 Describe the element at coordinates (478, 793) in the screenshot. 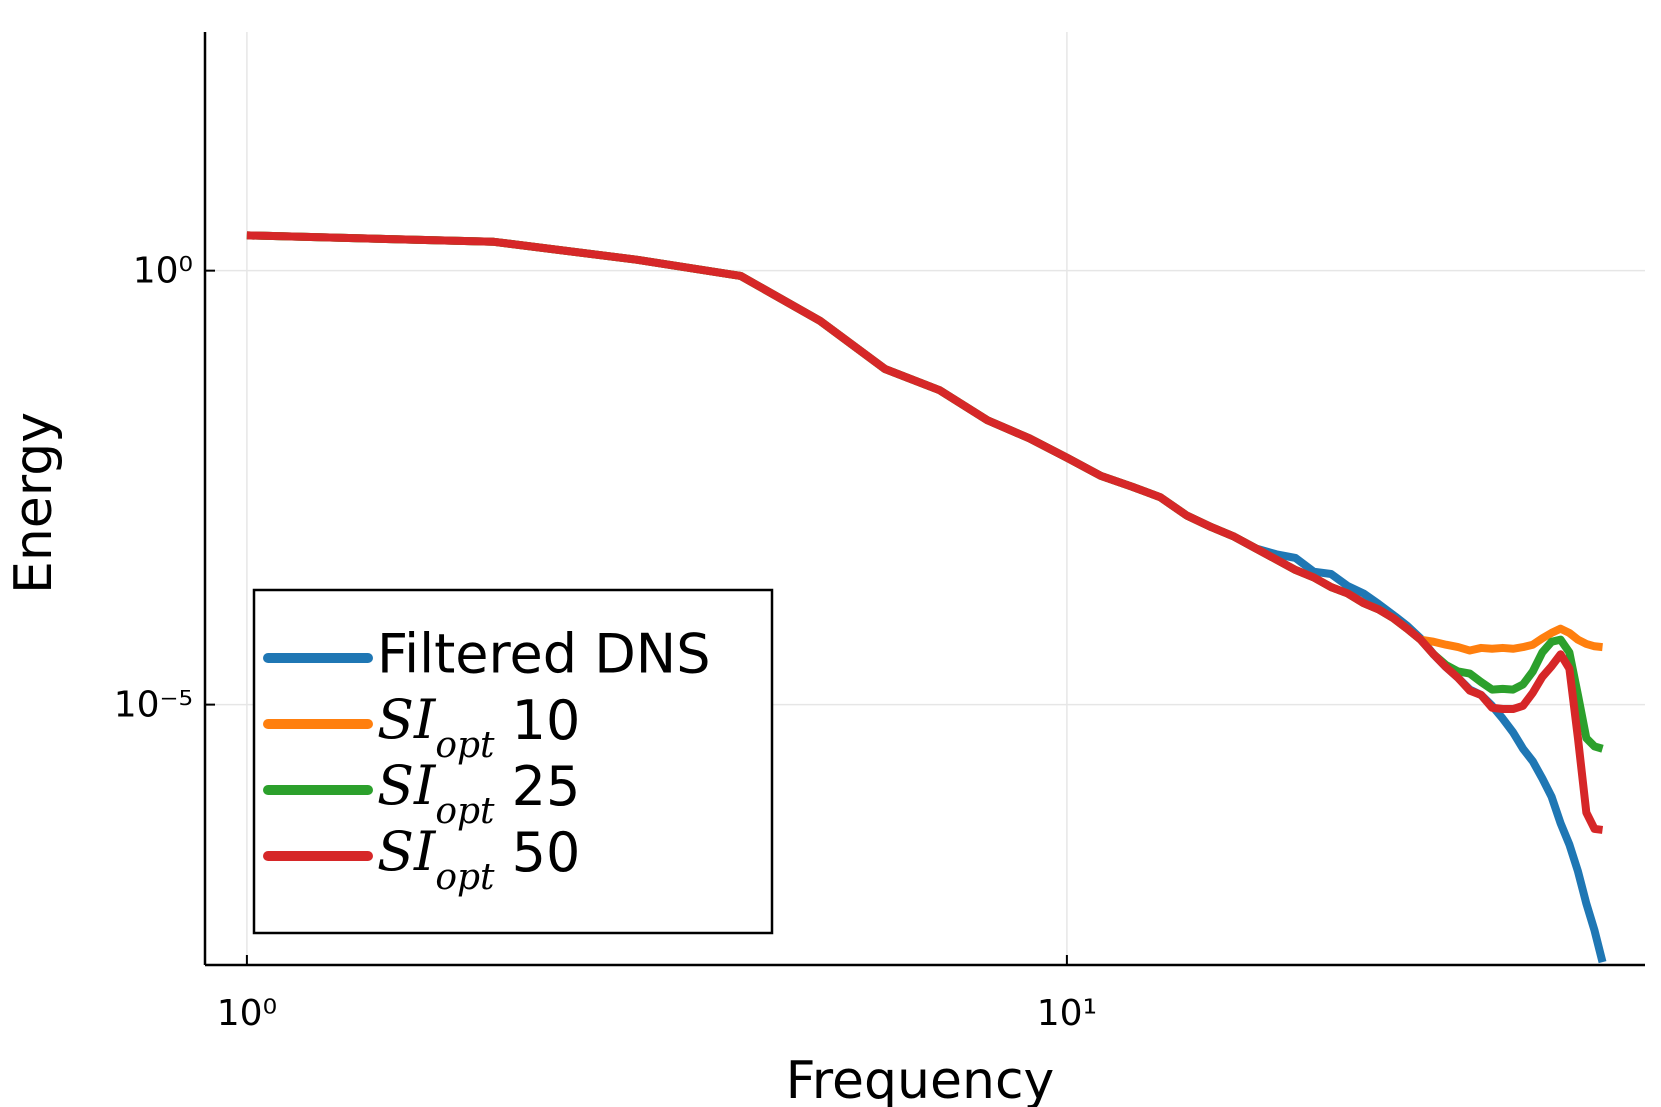

I see `legend-label: SIopt 25` at that location.